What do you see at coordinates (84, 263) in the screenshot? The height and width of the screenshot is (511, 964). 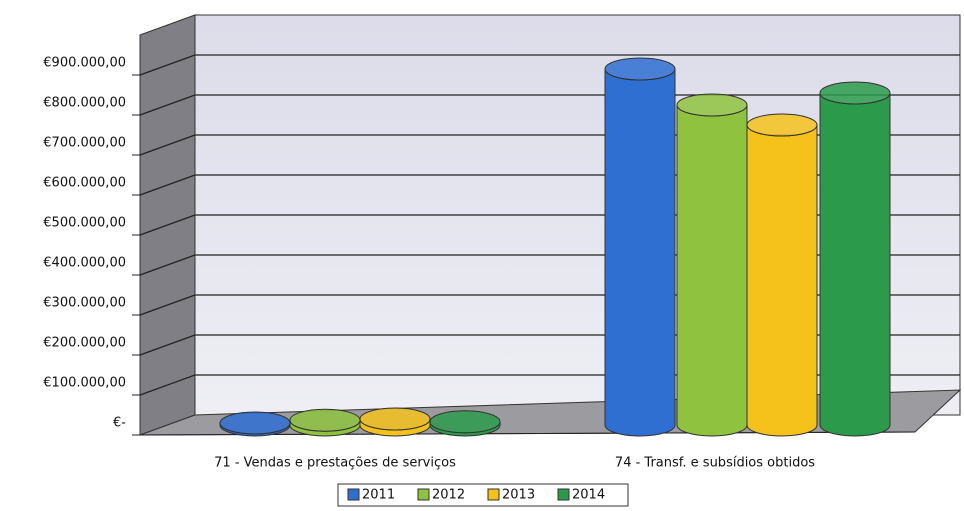 I see `y-tick-label: €400.000,00` at bounding box center [84, 263].